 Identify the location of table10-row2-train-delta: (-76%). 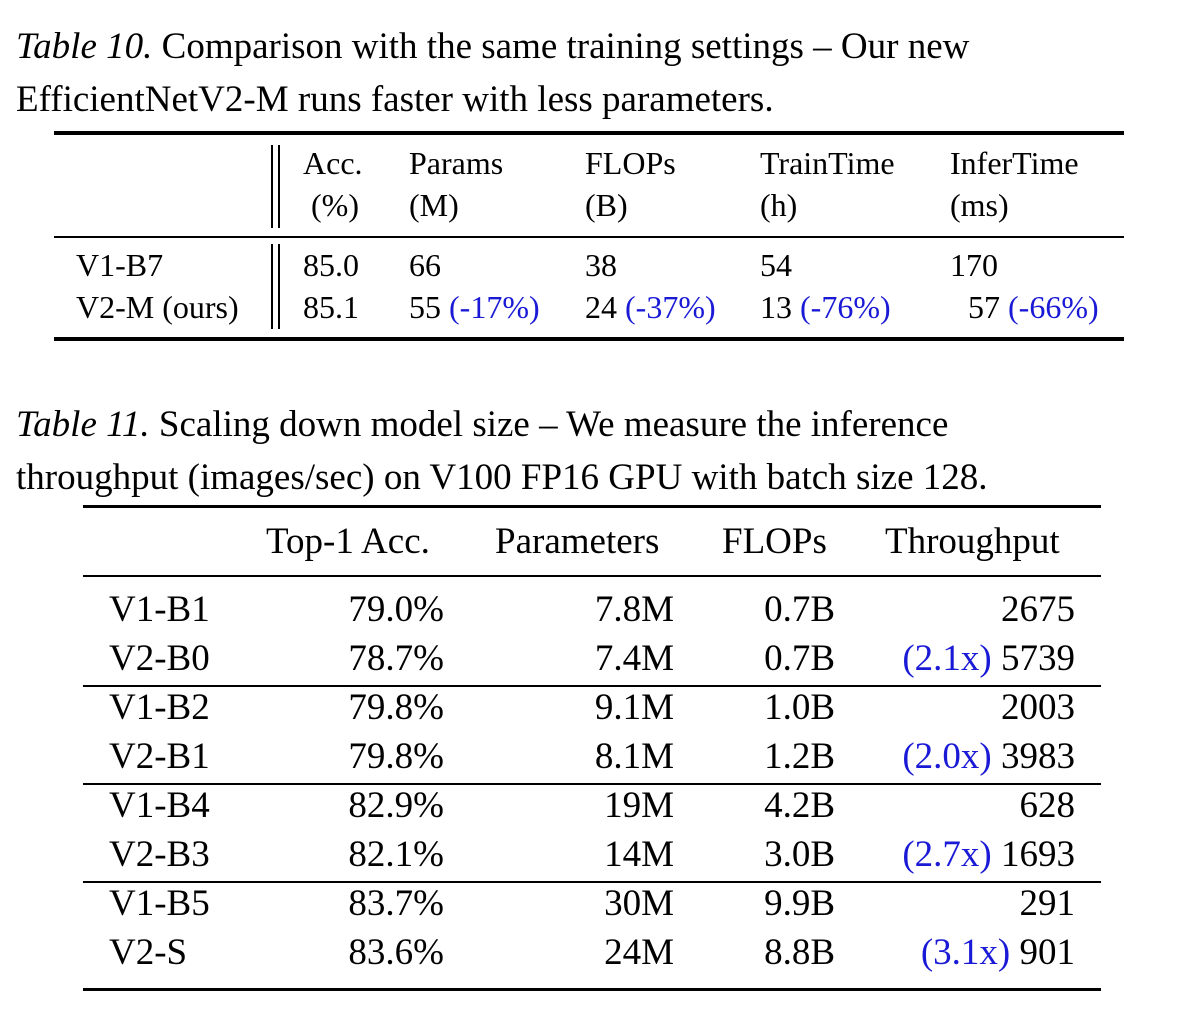
(845, 307).